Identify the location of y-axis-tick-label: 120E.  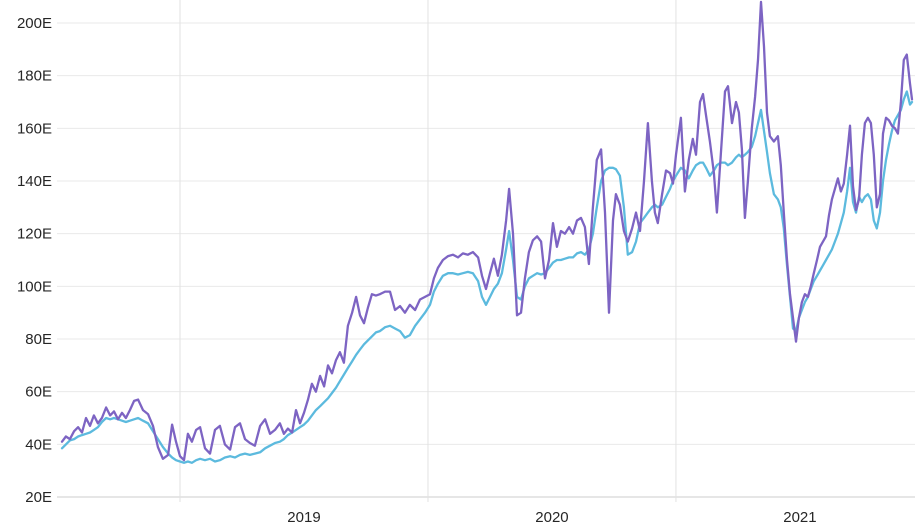
(34, 234).